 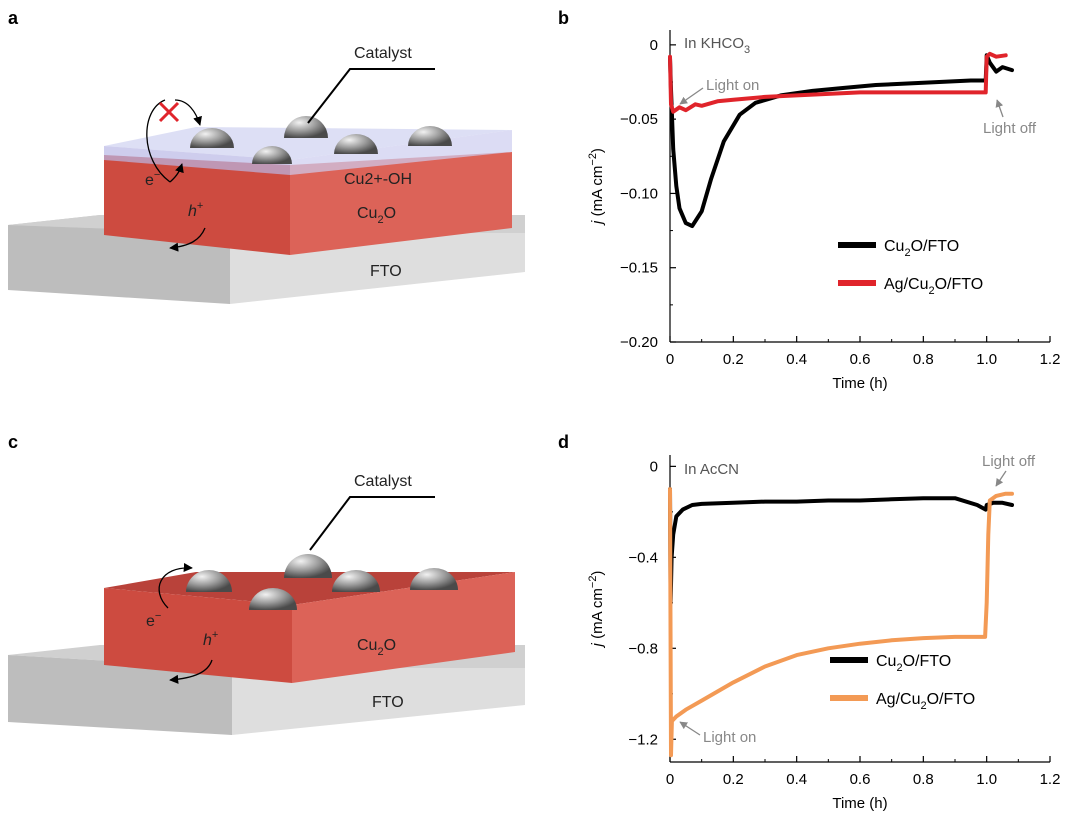 I want to click on y-tick-label: −0.8, so click(x=643, y=648).